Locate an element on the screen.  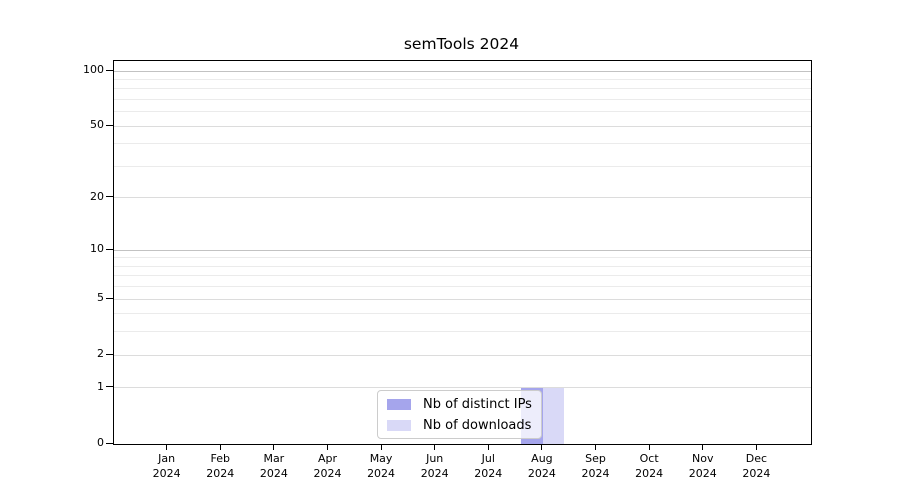
chart-title: semTools 2024 is located at coordinates (461, 44).